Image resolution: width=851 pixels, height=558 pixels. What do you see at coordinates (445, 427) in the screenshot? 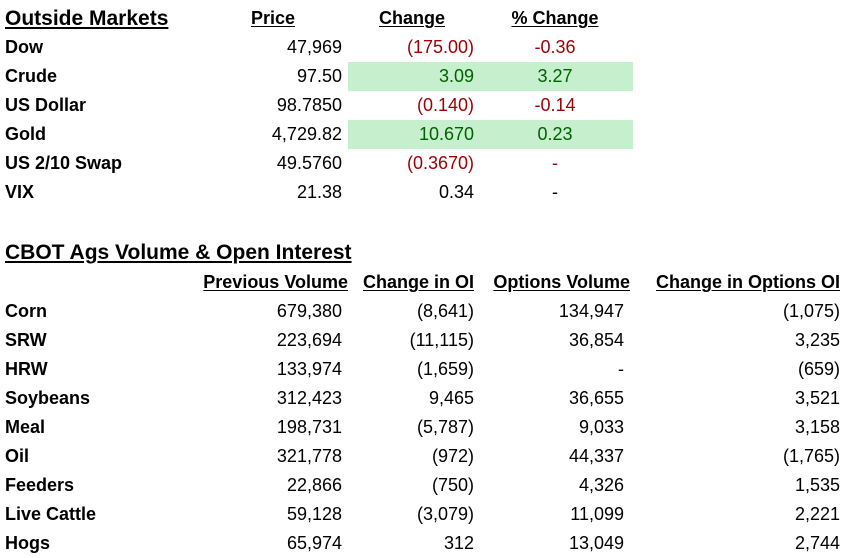
I see `change-in-oi-value: (5,787)` at bounding box center [445, 427].